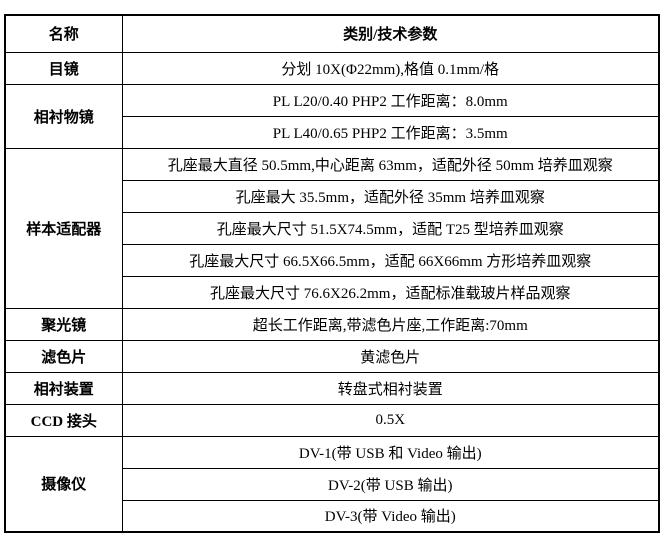 This screenshot has height=549, width=665. What do you see at coordinates (63, 68) in the screenshot?
I see `row-label-cell: 目镜` at bounding box center [63, 68].